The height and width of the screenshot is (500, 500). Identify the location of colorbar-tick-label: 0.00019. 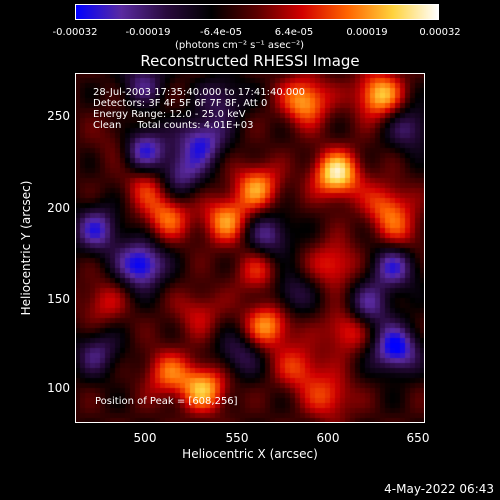
(367, 32).